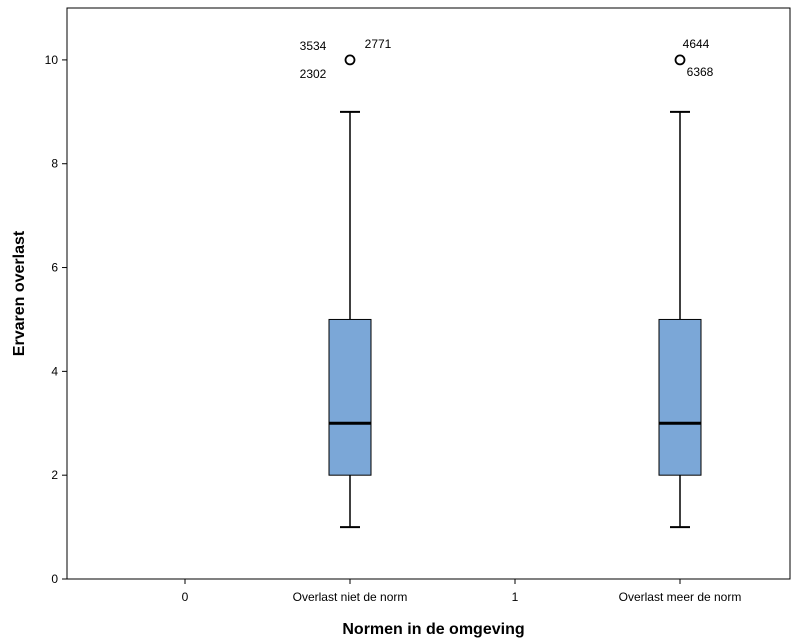 This screenshot has width=791, height=644. What do you see at coordinates (700, 72) in the screenshot?
I see `outlier-label: 6368` at bounding box center [700, 72].